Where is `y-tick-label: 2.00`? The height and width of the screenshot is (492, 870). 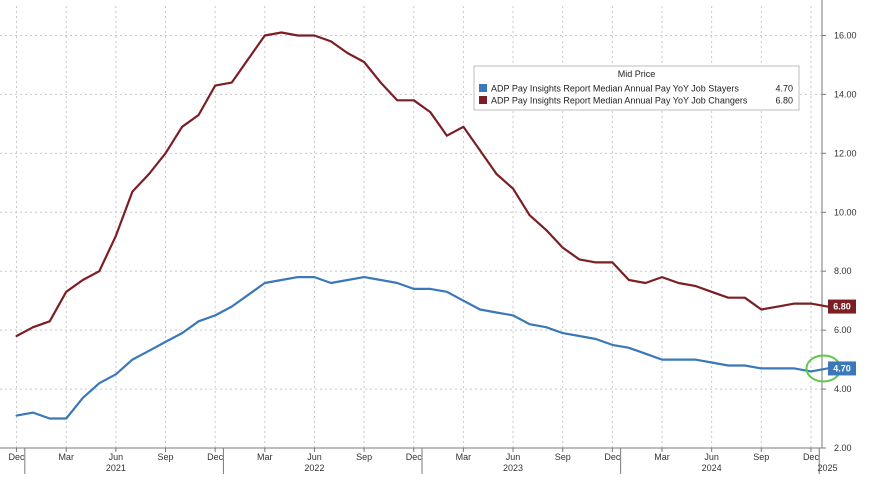 y-tick-label: 2.00 is located at coordinates (843, 448).